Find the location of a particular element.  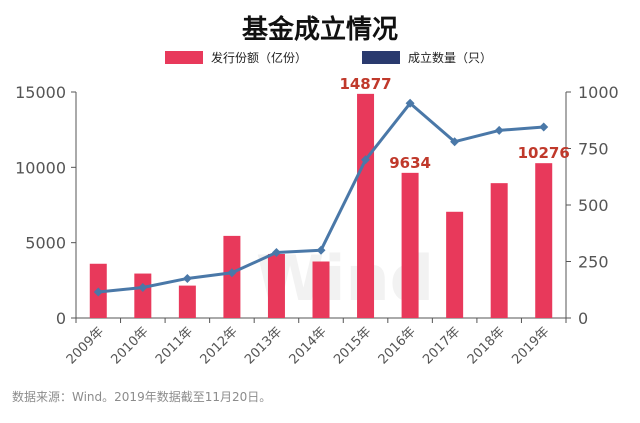

chart-title: 基金成立情况 is located at coordinates (320, 29).